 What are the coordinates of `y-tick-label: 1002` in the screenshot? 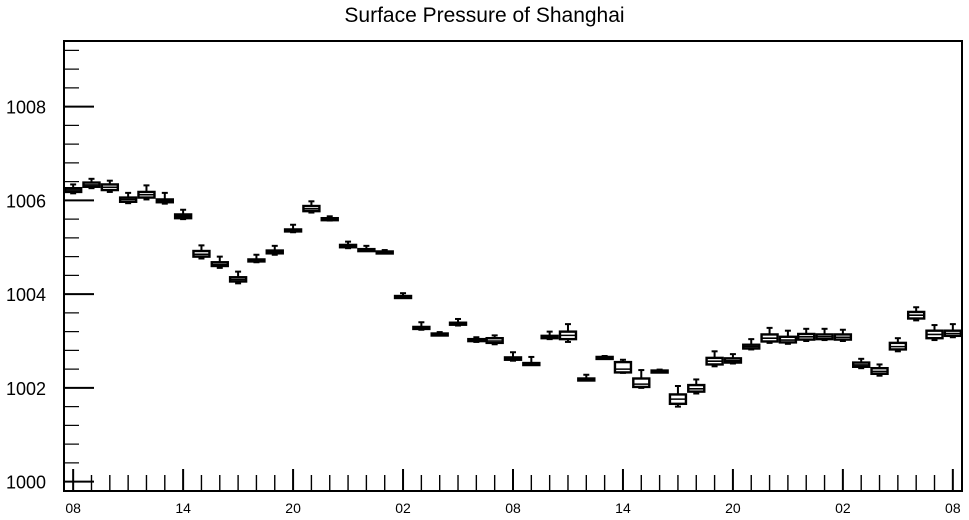 It's located at (26, 389).